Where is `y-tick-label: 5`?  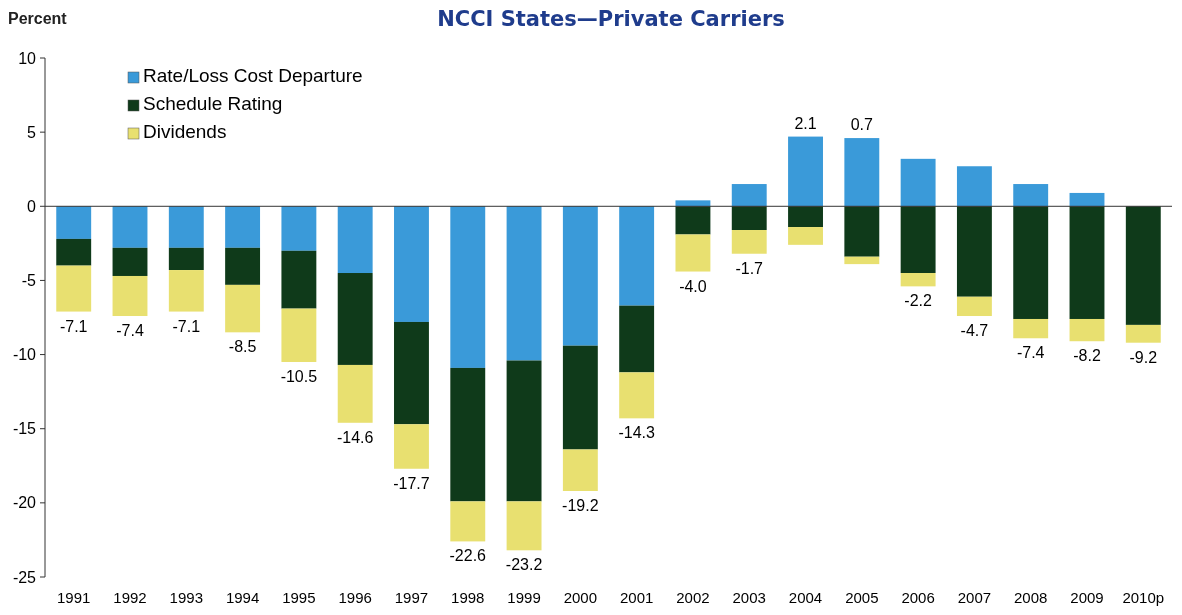
y-tick-label: 5 is located at coordinates (32, 132).